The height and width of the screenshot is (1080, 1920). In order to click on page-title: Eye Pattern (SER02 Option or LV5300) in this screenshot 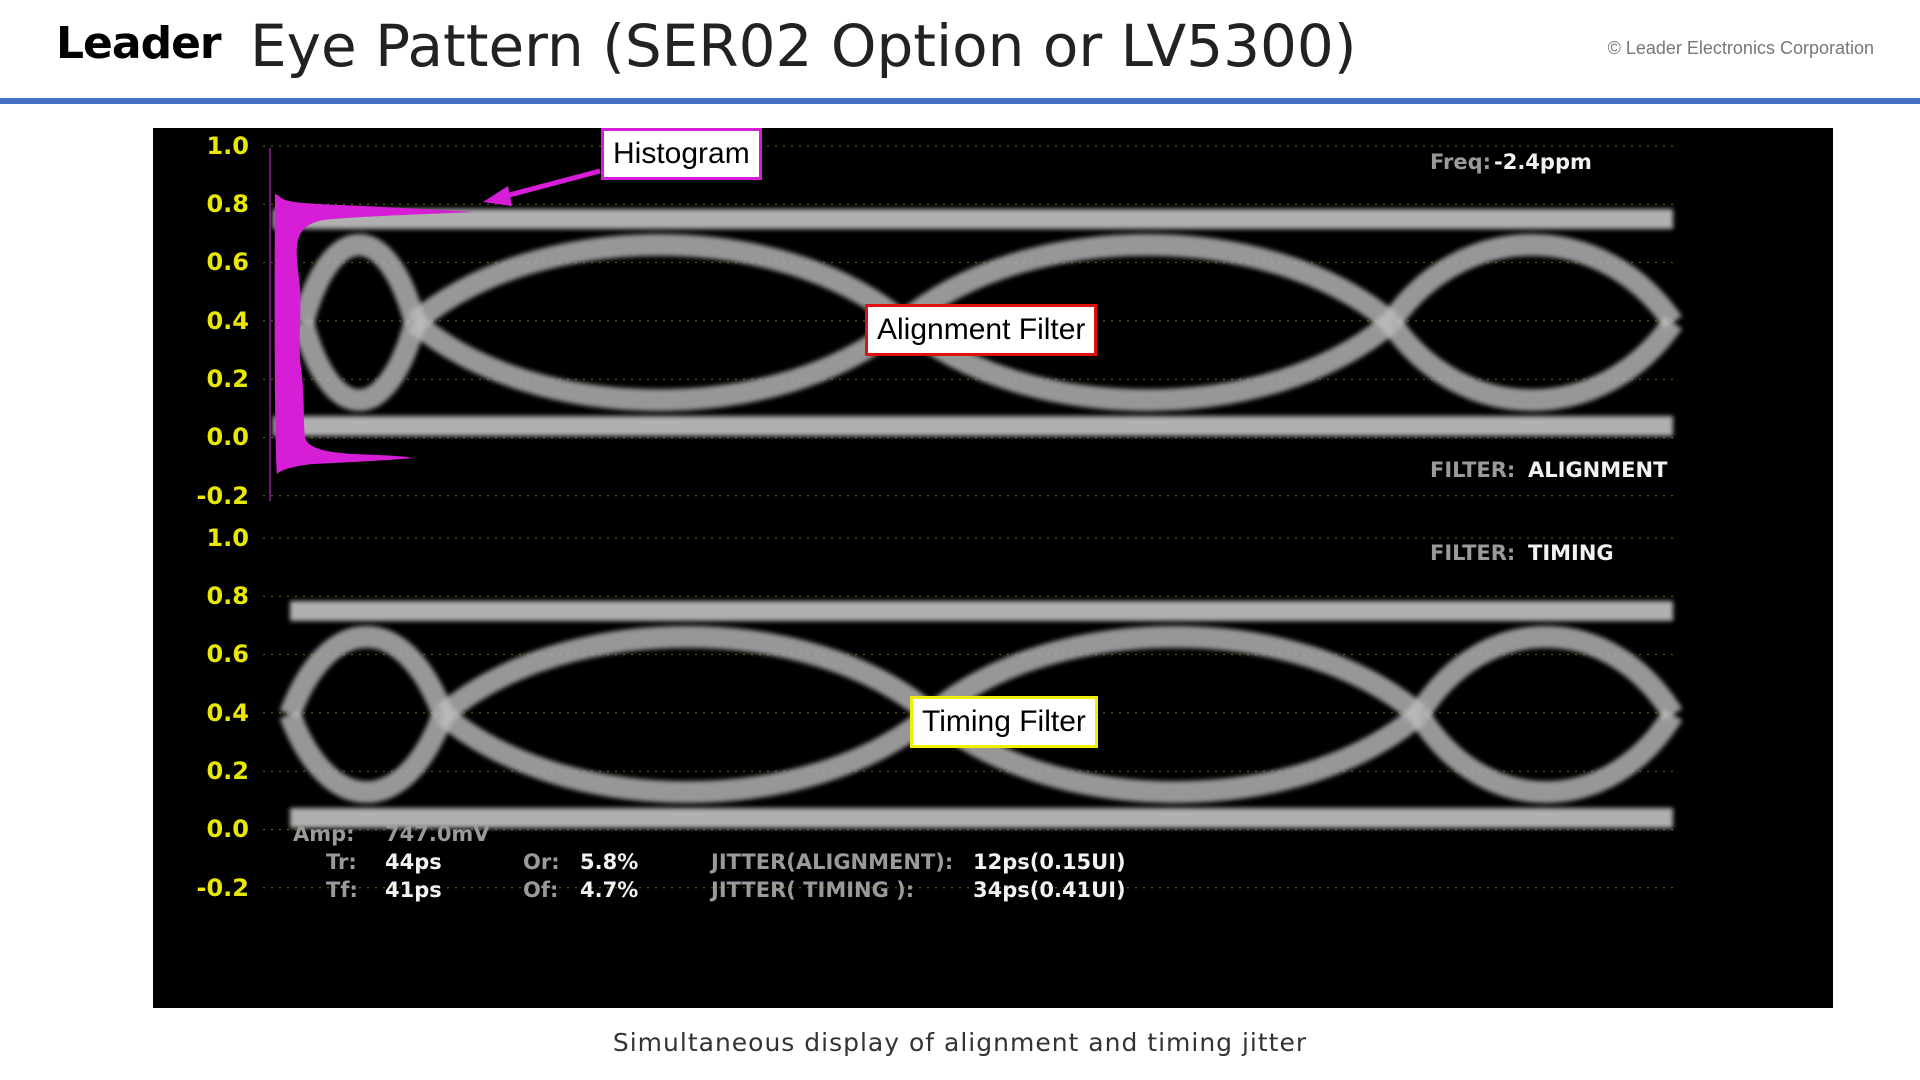, I will do `click(803, 46)`.